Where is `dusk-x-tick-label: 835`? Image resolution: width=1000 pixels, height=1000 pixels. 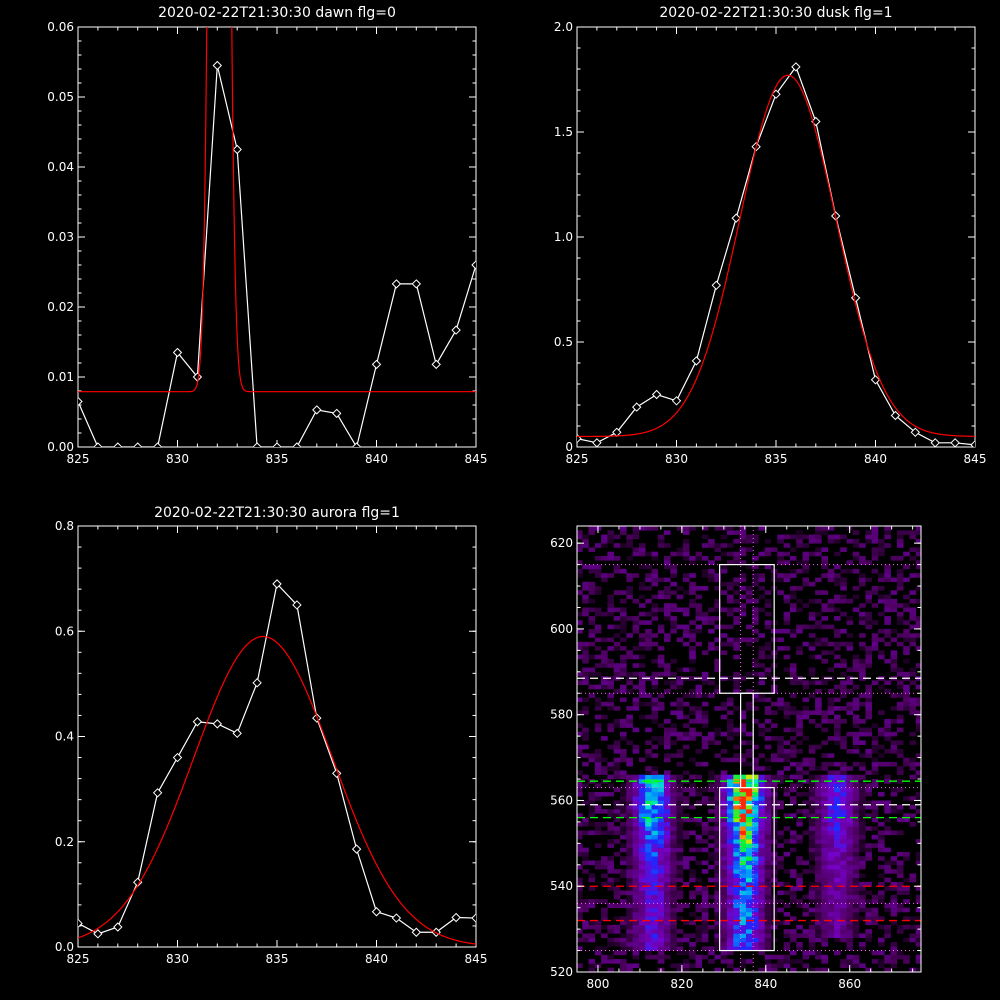
dusk-x-tick-label: 835 is located at coordinates (776, 459).